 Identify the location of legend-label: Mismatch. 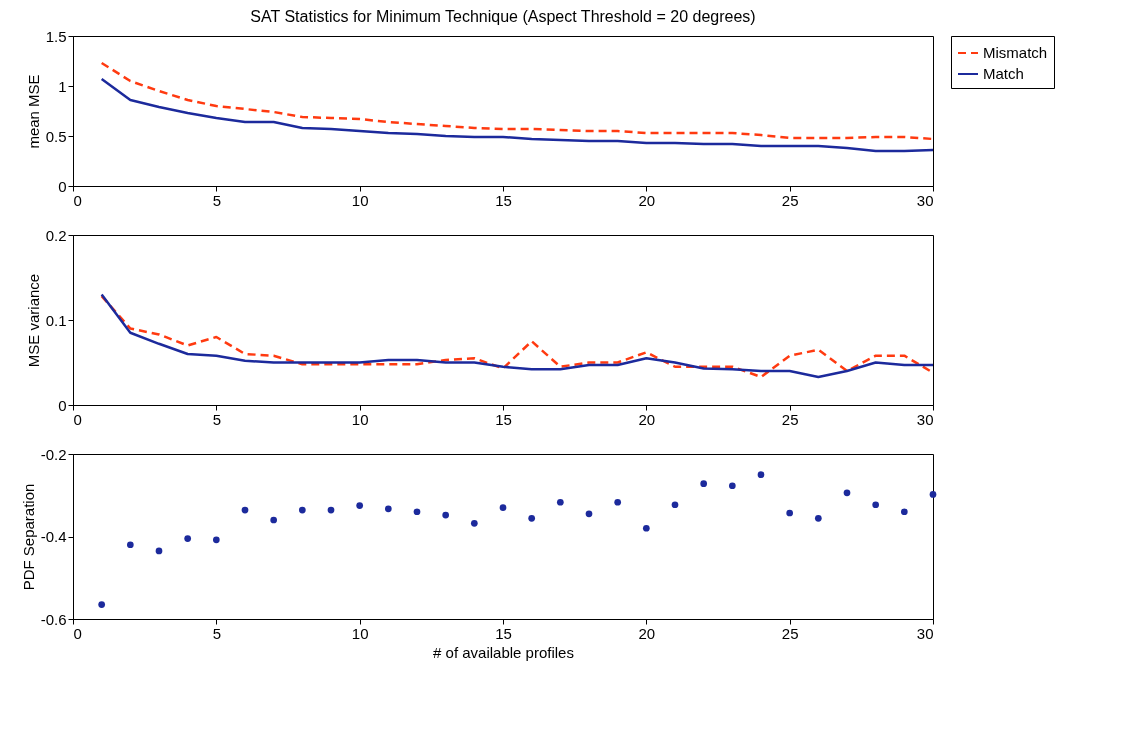
(1015, 52).